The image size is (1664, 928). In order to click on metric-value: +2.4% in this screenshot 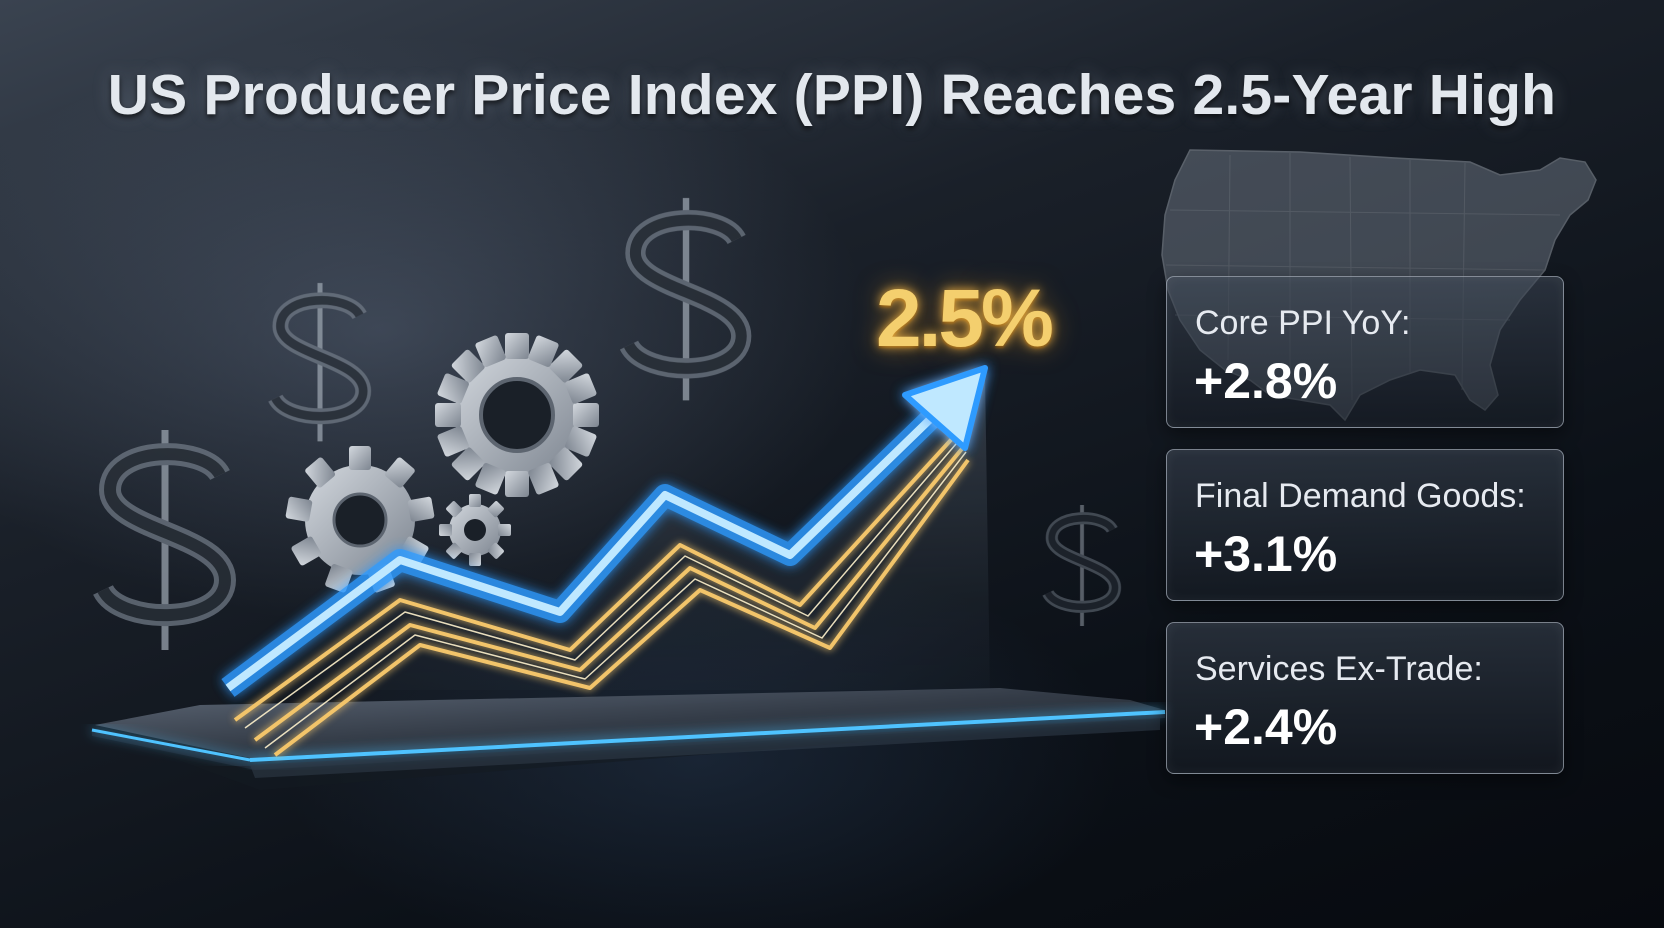, I will do `click(1266, 727)`.